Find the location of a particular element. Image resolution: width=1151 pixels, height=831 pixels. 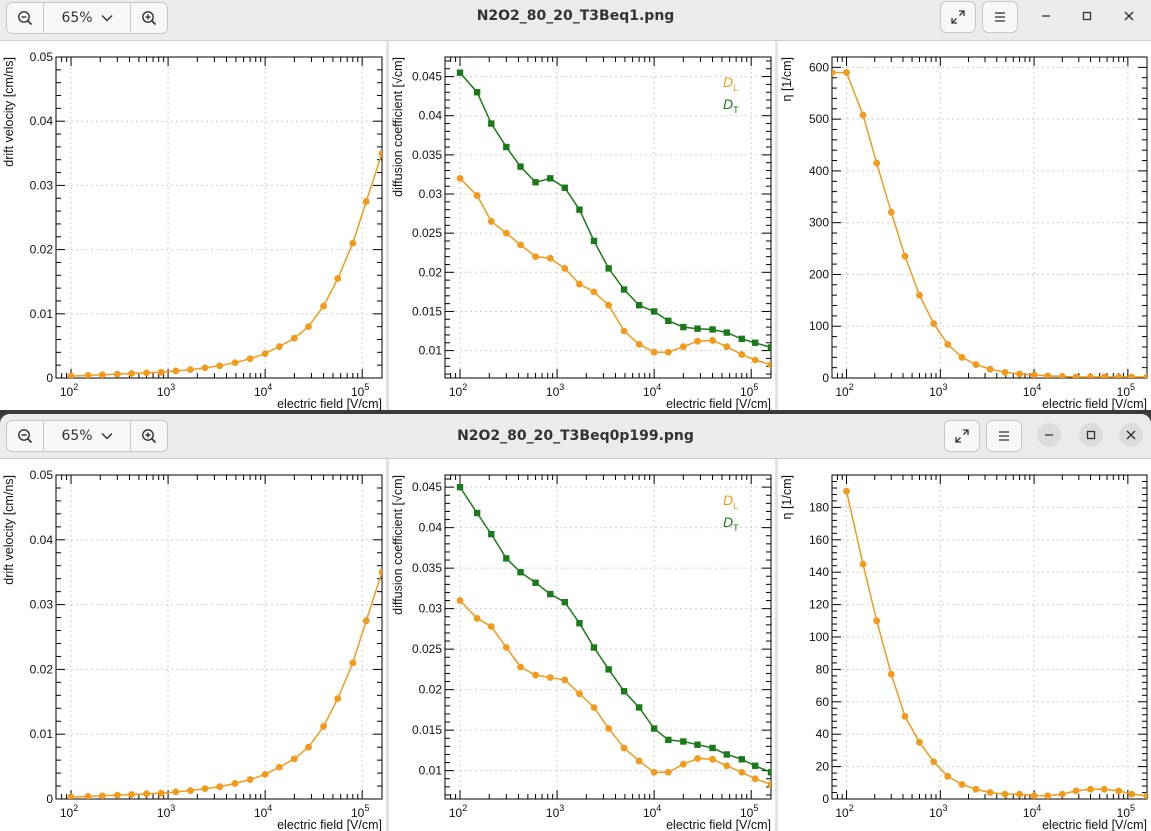

maximize-icon is located at coordinates (1091, 435).